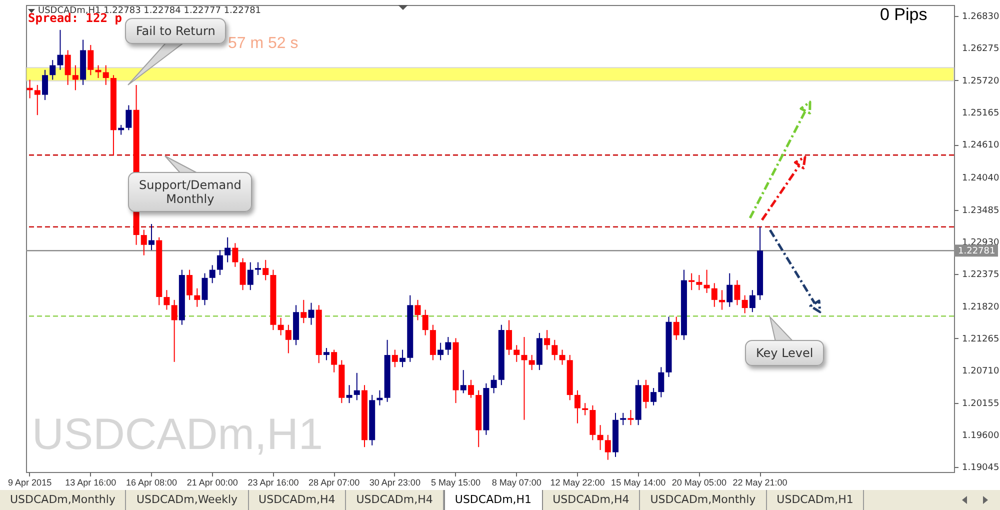  What do you see at coordinates (981, 275) in the screenshot?
I see `y-tick-label: 1.22375` at bounding box center [981, 275].